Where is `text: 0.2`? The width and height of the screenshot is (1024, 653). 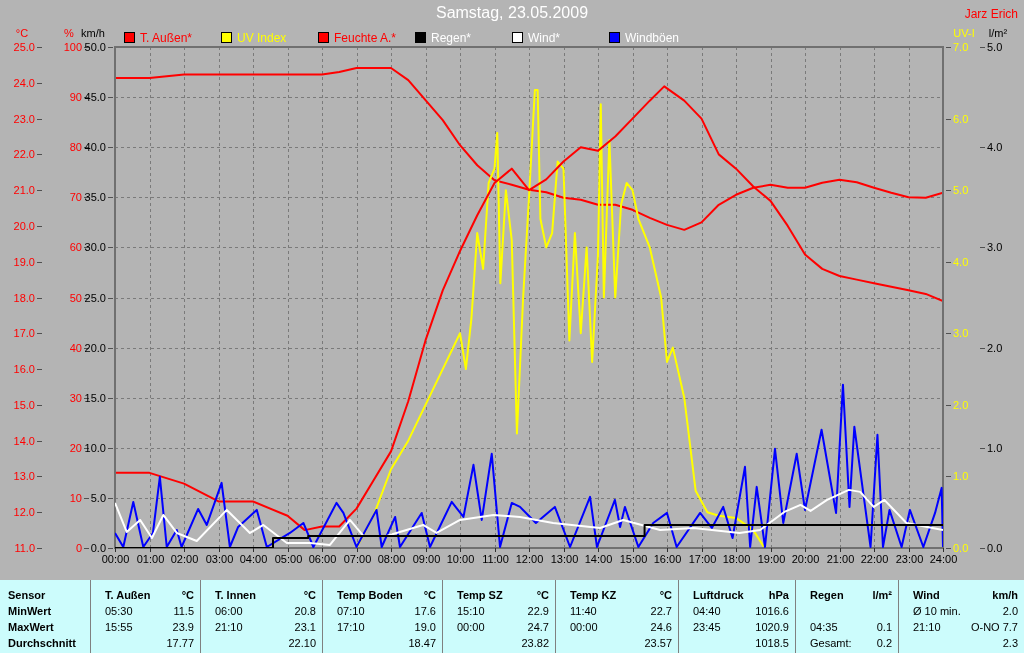
text: 0.2 is located at coordinates (884, 643).